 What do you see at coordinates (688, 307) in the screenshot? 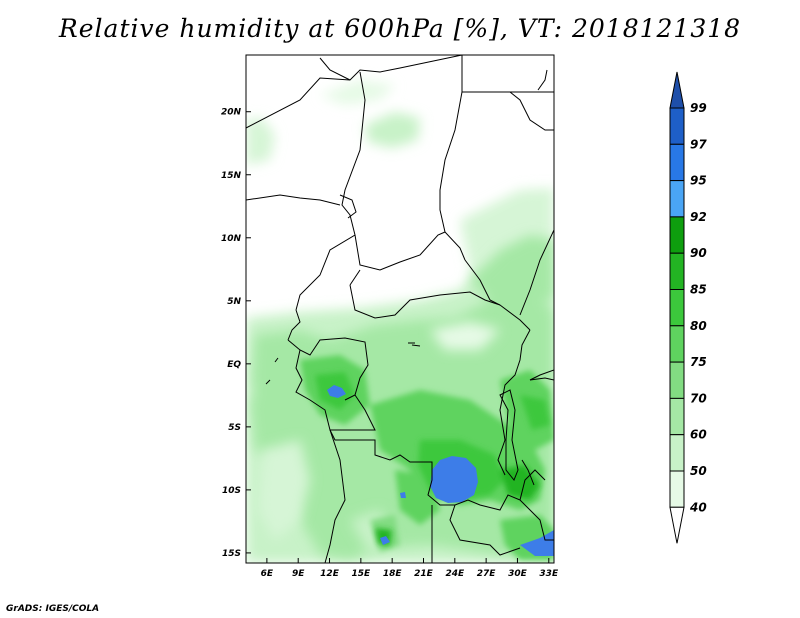
I see `colorbar: 99 97 95 92 90 85 80 75 70 60 50 40` at bounding box center [688, 307].